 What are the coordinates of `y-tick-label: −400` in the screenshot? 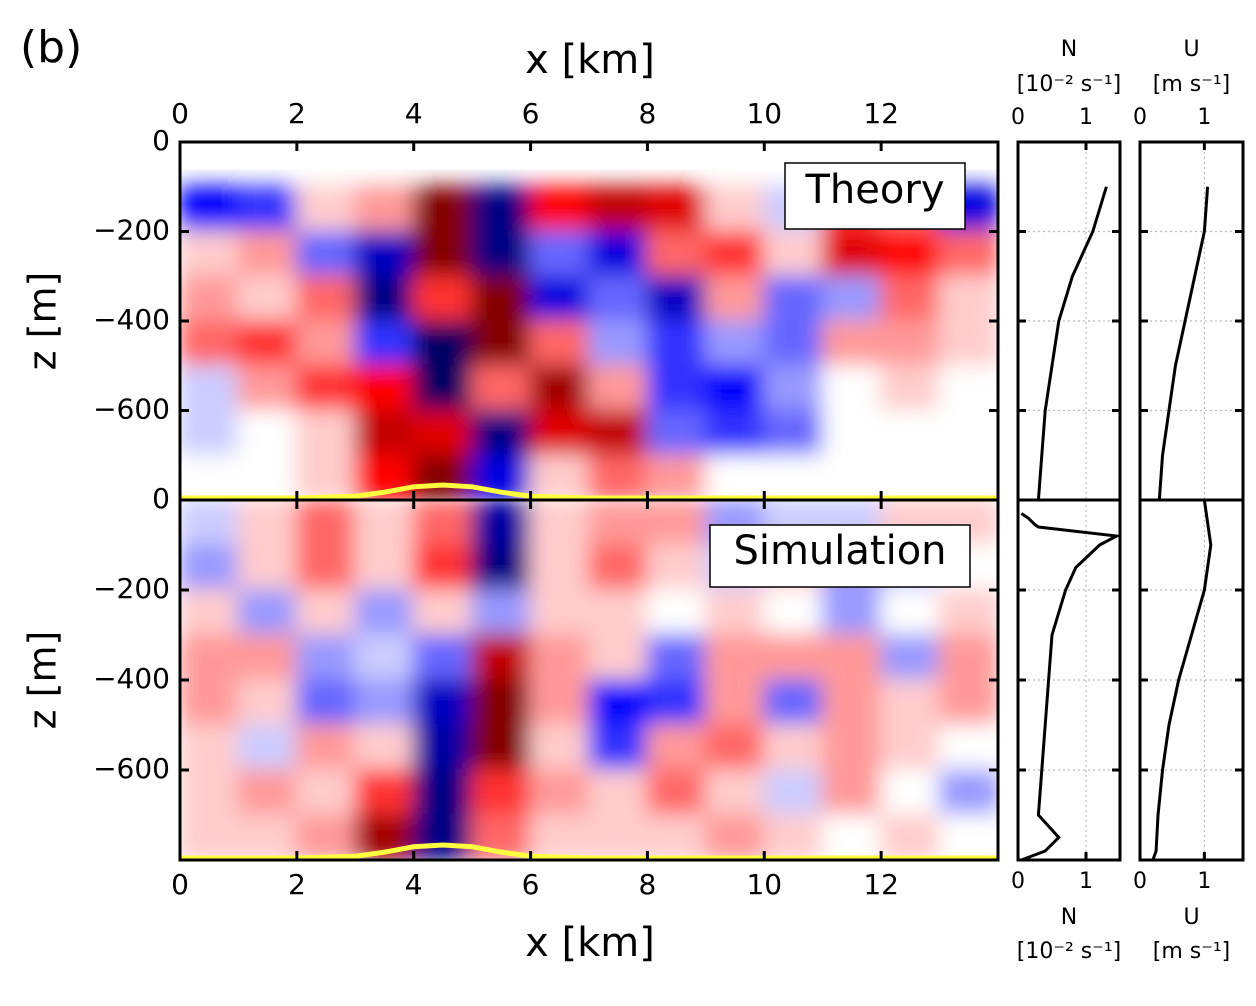 It's located at (131, 678).